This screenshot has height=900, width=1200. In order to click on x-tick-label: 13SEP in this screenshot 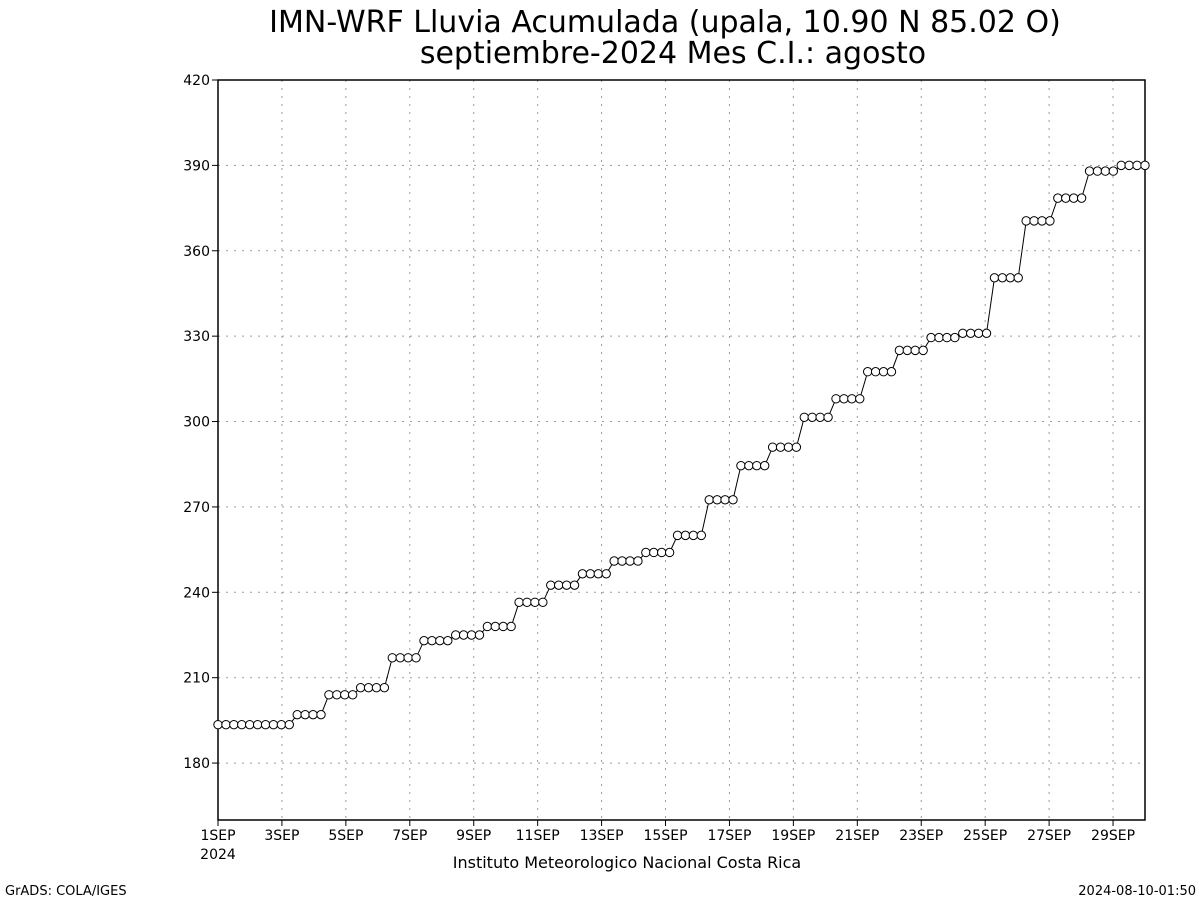, I will do `click(602, 836)`.